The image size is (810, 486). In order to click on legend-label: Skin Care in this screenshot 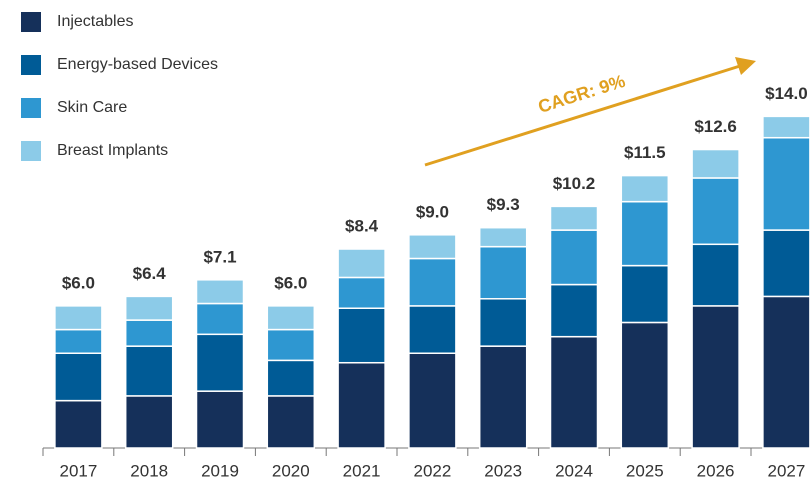, I will do `click(92, 107)`.